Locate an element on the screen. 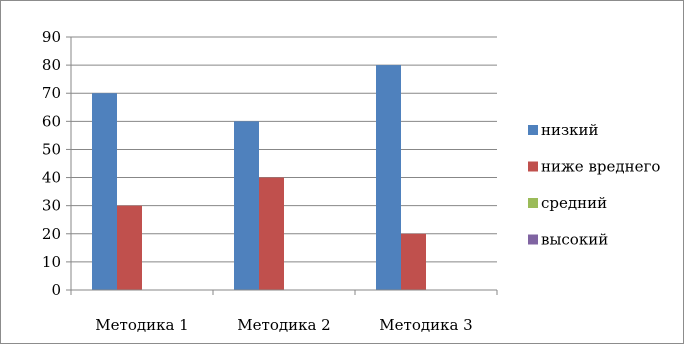 The image size is (684, 345). y-tick-label: 10 is located at coordinates (51, 262).